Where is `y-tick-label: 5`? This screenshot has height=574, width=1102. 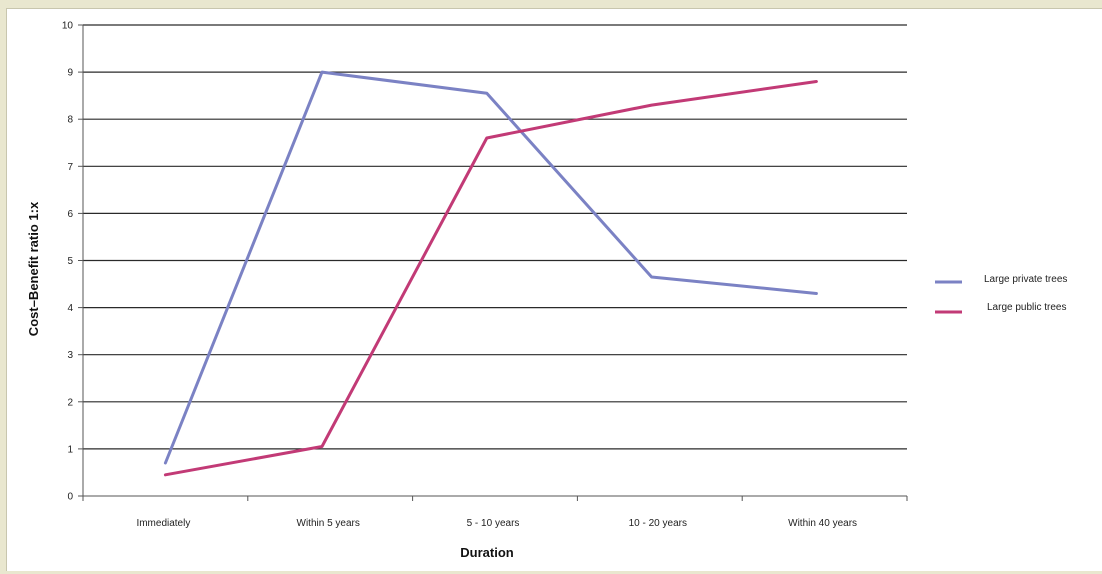
y-tick-label: 5 is located at coordinates (70, 261).